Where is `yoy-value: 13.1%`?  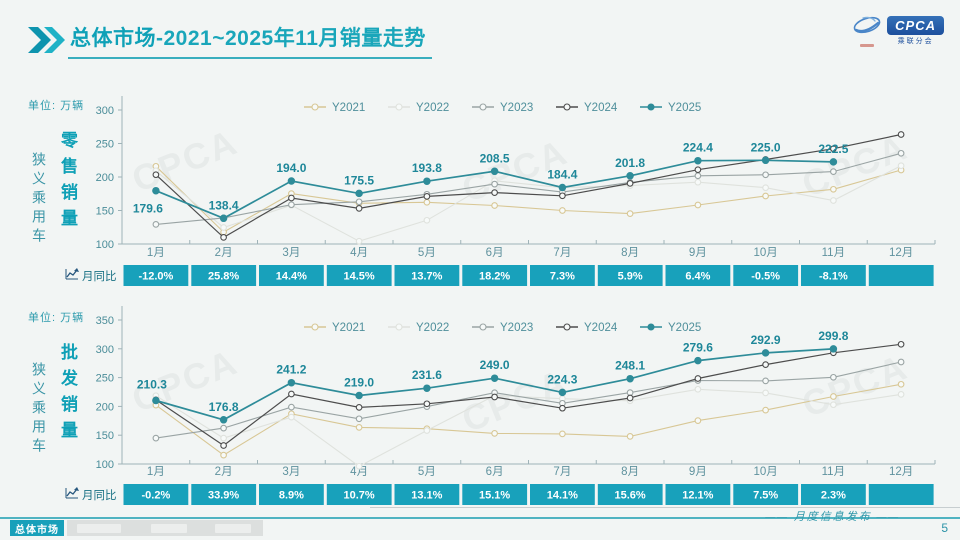
yoy-value: 13.1% is located at coordinates (426, 496).